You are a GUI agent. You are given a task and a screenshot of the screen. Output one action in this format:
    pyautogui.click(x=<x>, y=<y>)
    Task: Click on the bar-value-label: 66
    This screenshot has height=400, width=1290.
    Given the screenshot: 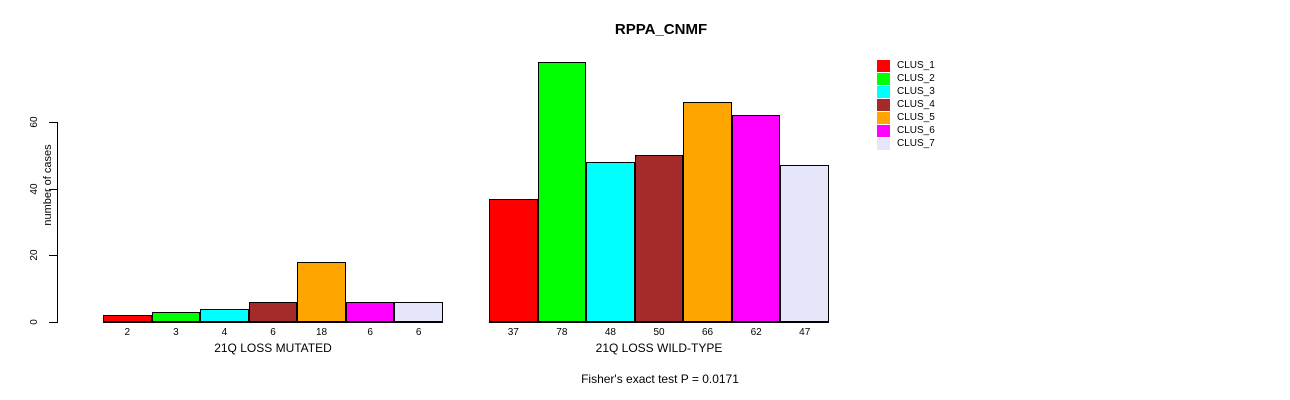 What is the action you would take?
    pyautogui.click(x=708, y=332)
    